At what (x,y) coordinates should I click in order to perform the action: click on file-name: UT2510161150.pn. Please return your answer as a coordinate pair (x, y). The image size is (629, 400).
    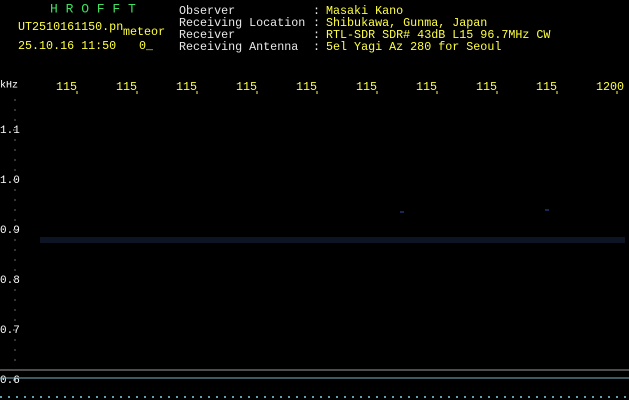
    Looking at the image, I should click on (70, 27).